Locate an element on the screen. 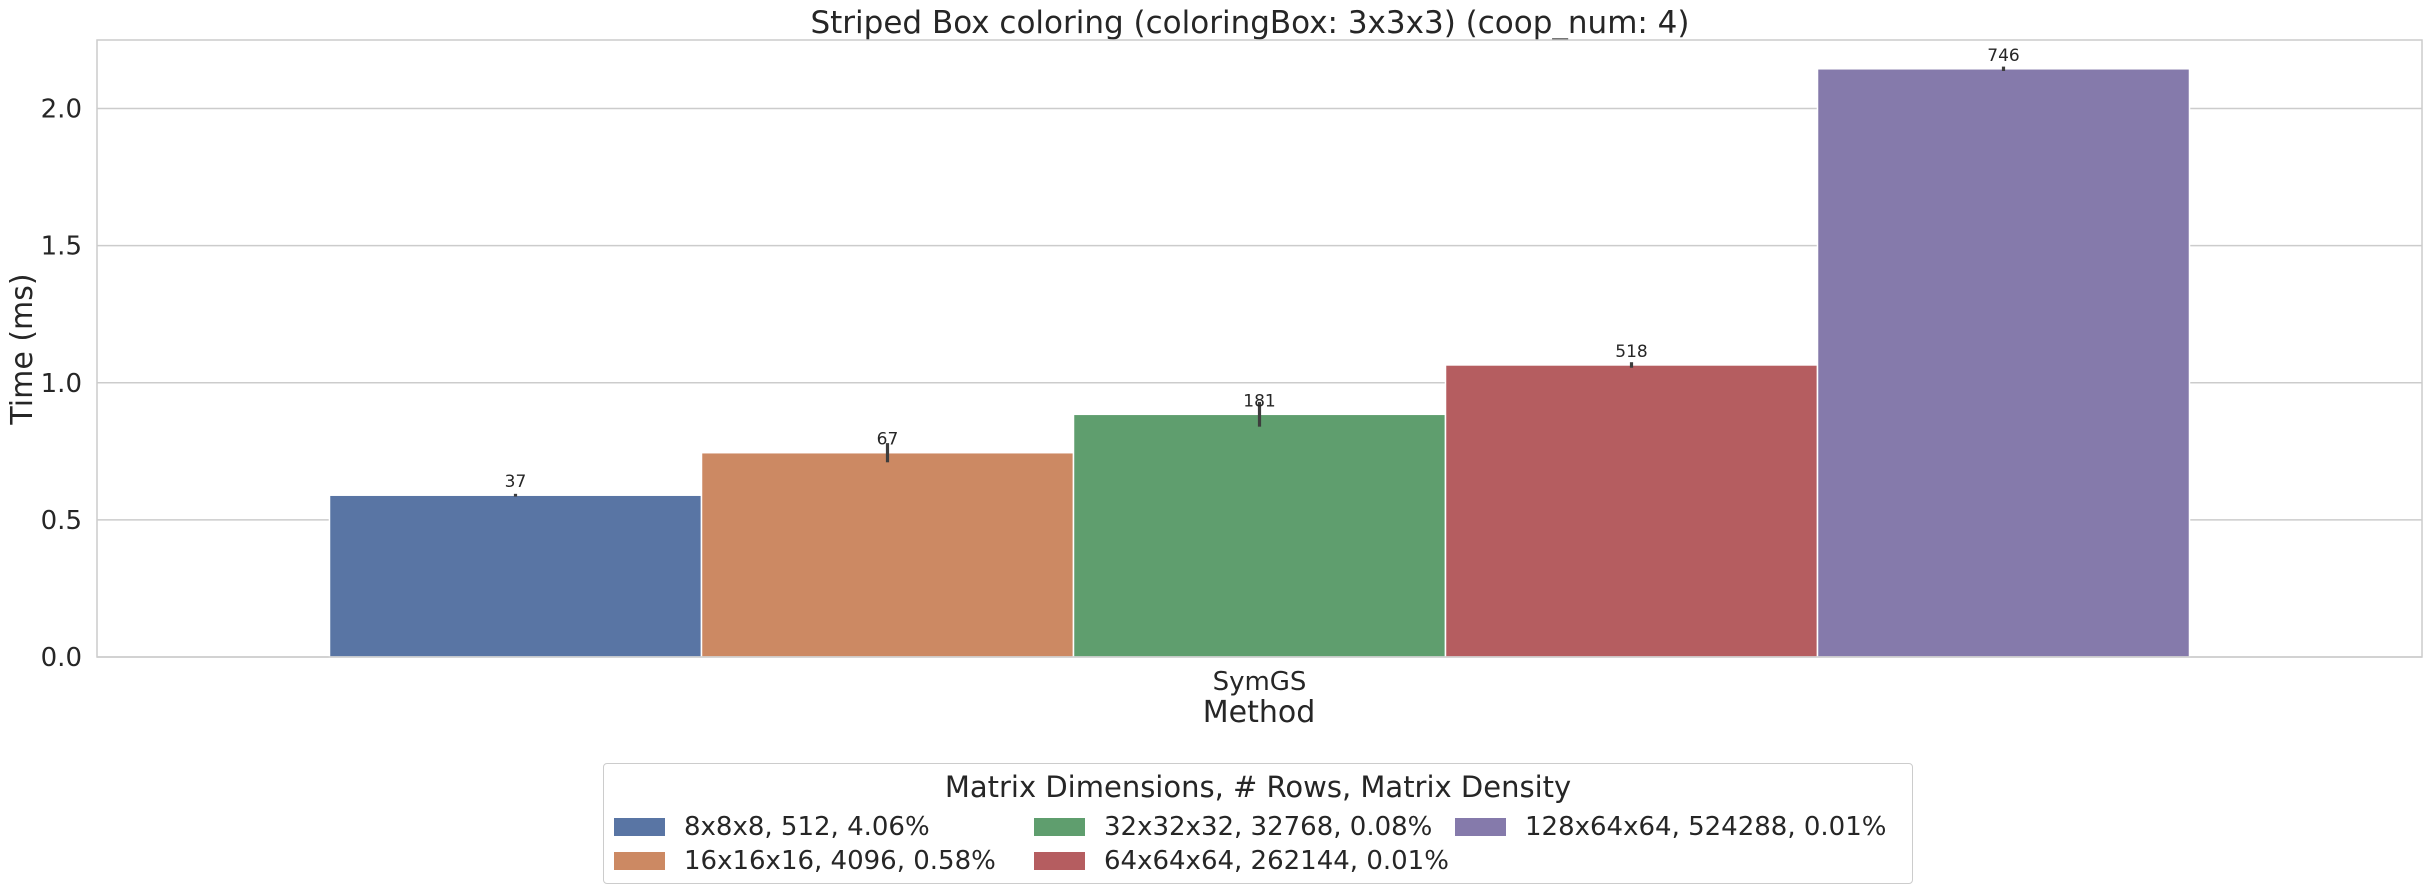 Image resolution: width=2431 pixels, height=895 pixels. y-tick-label: 1.5 is located at coordinates (61, 247).